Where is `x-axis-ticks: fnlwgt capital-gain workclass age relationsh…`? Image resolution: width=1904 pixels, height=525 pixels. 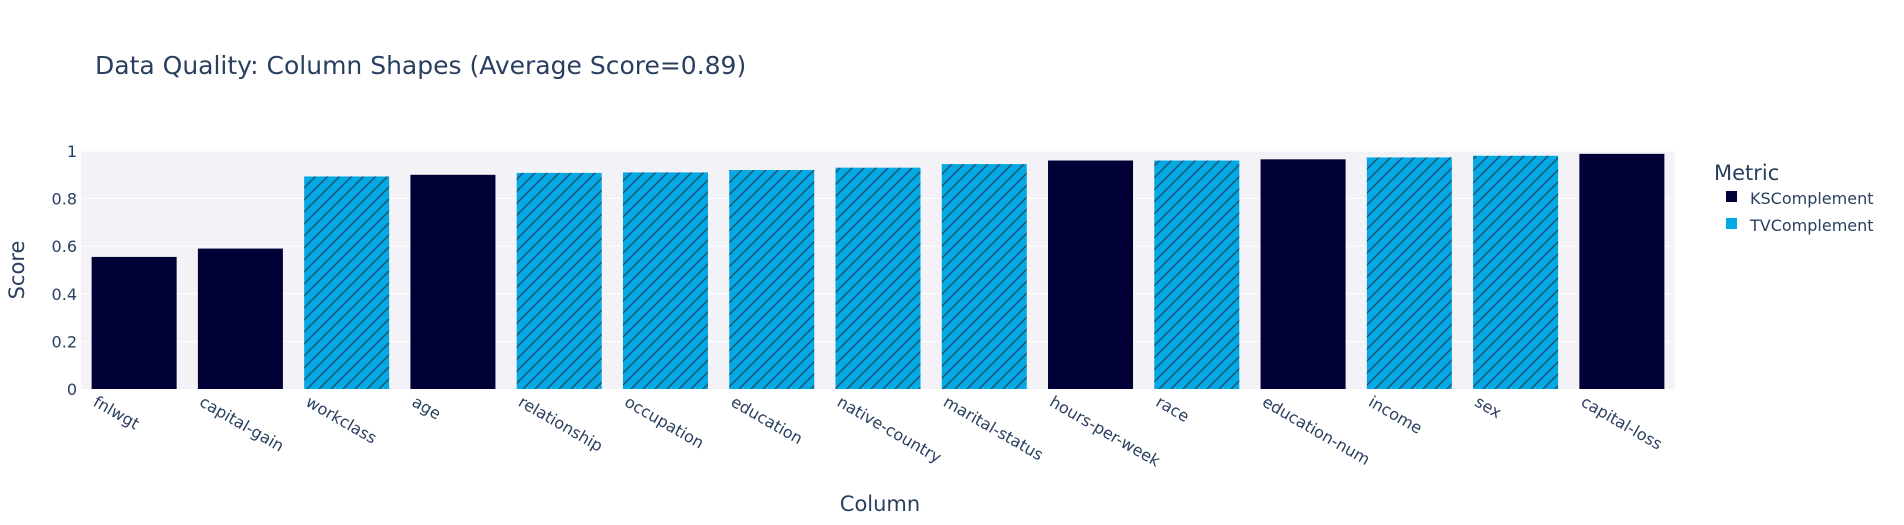
x-axis-ticks: fnlwgt capital-gain workclass age relationsh… is located at coordinates (878, 431).